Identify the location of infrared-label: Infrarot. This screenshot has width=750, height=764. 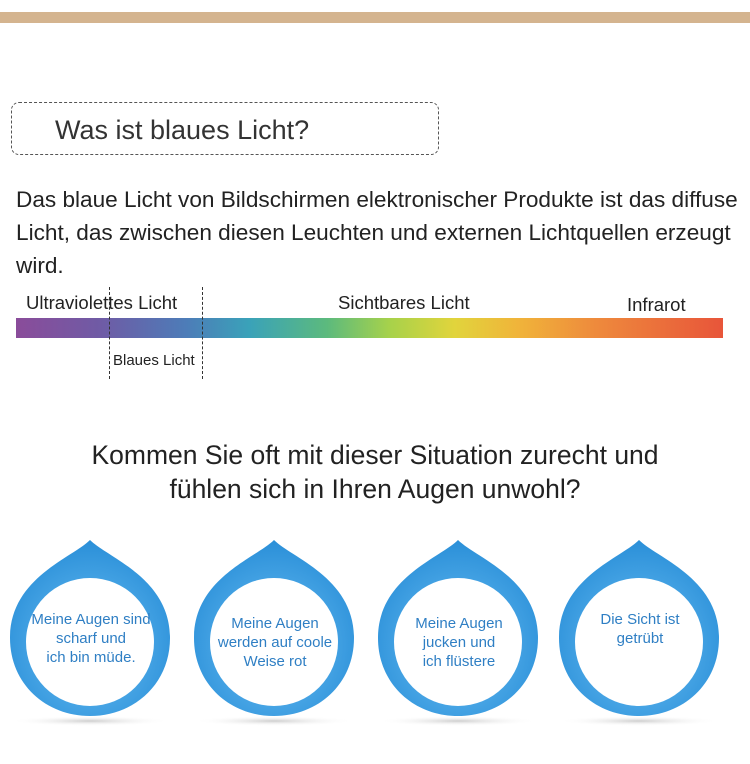
(656, 304).